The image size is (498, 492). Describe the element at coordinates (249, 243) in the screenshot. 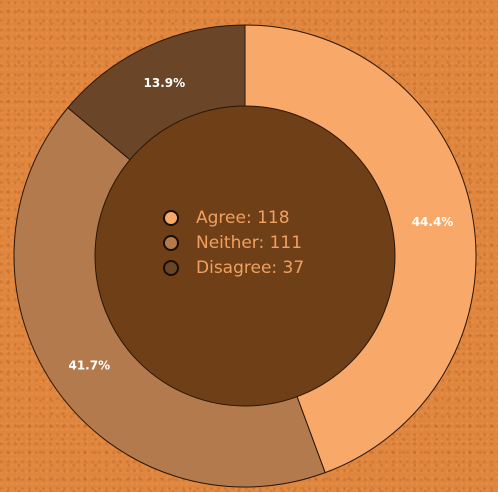

I see `legend-label-neither: Neither: 111` at that location.